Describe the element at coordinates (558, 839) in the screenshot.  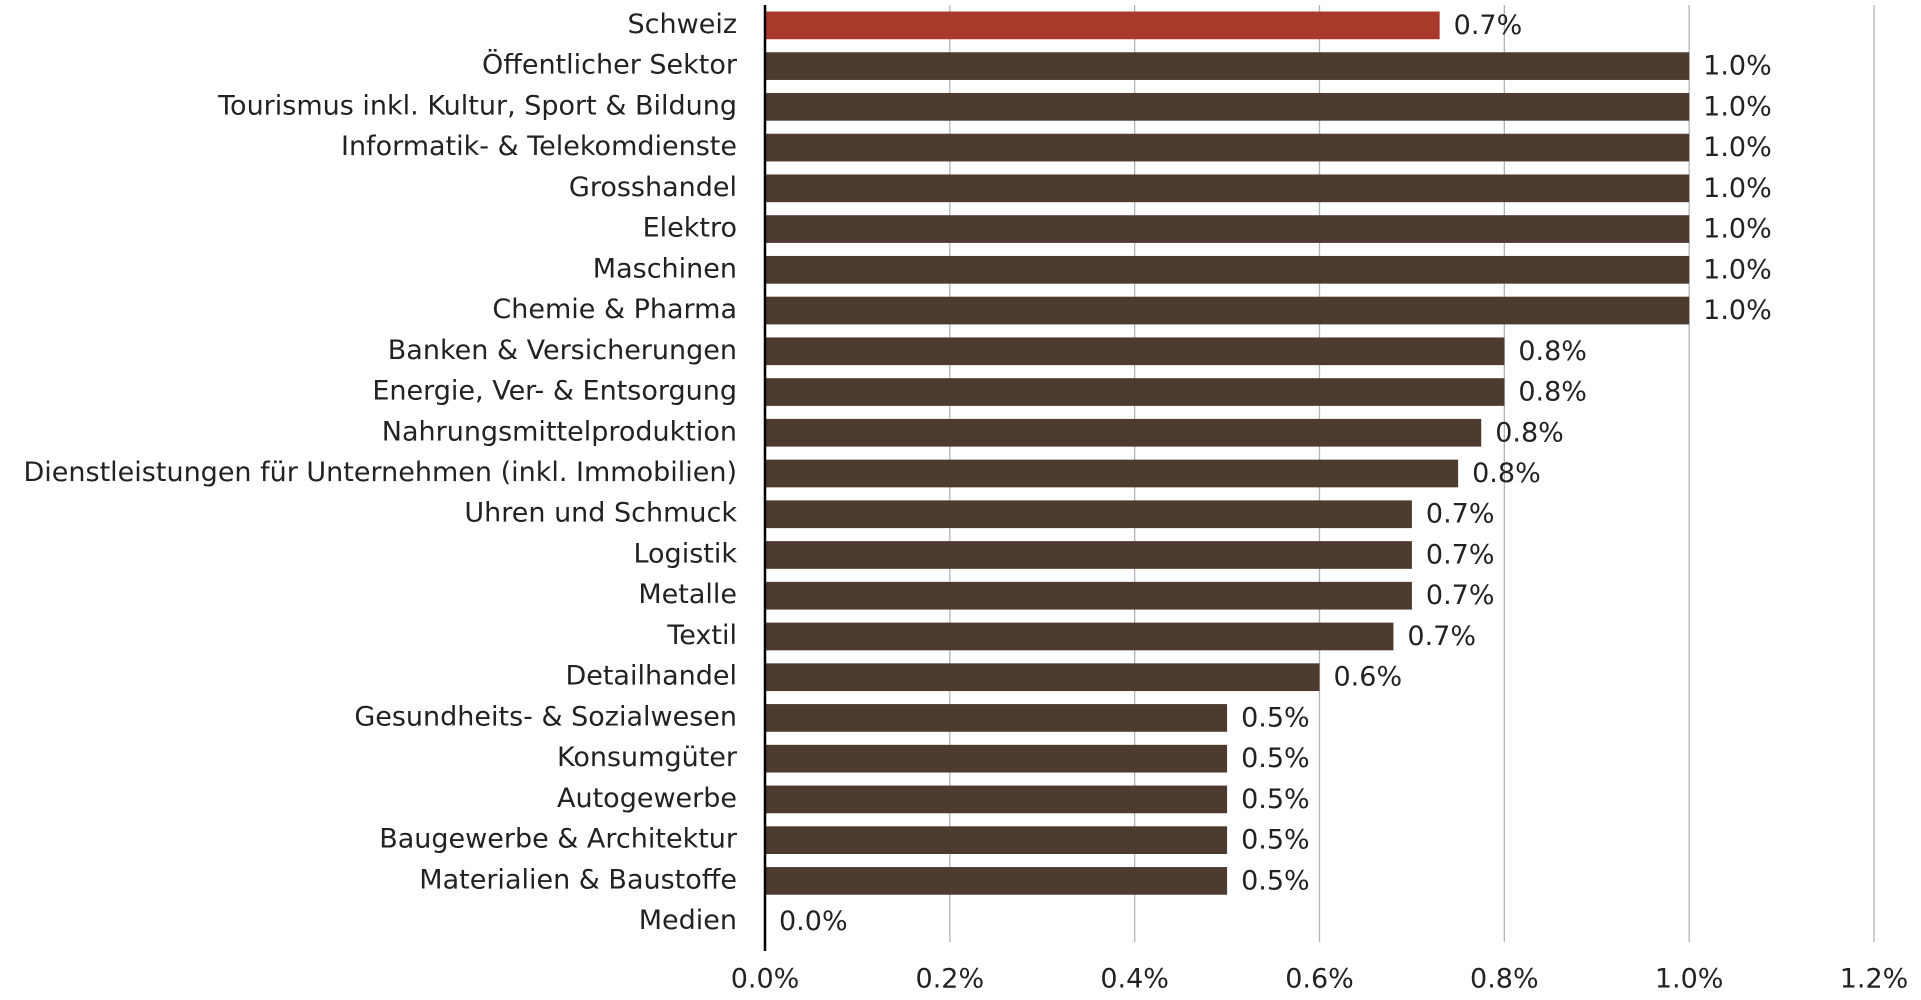
I see `y-tick-label: Baugewerbe & Architektur` at that location.